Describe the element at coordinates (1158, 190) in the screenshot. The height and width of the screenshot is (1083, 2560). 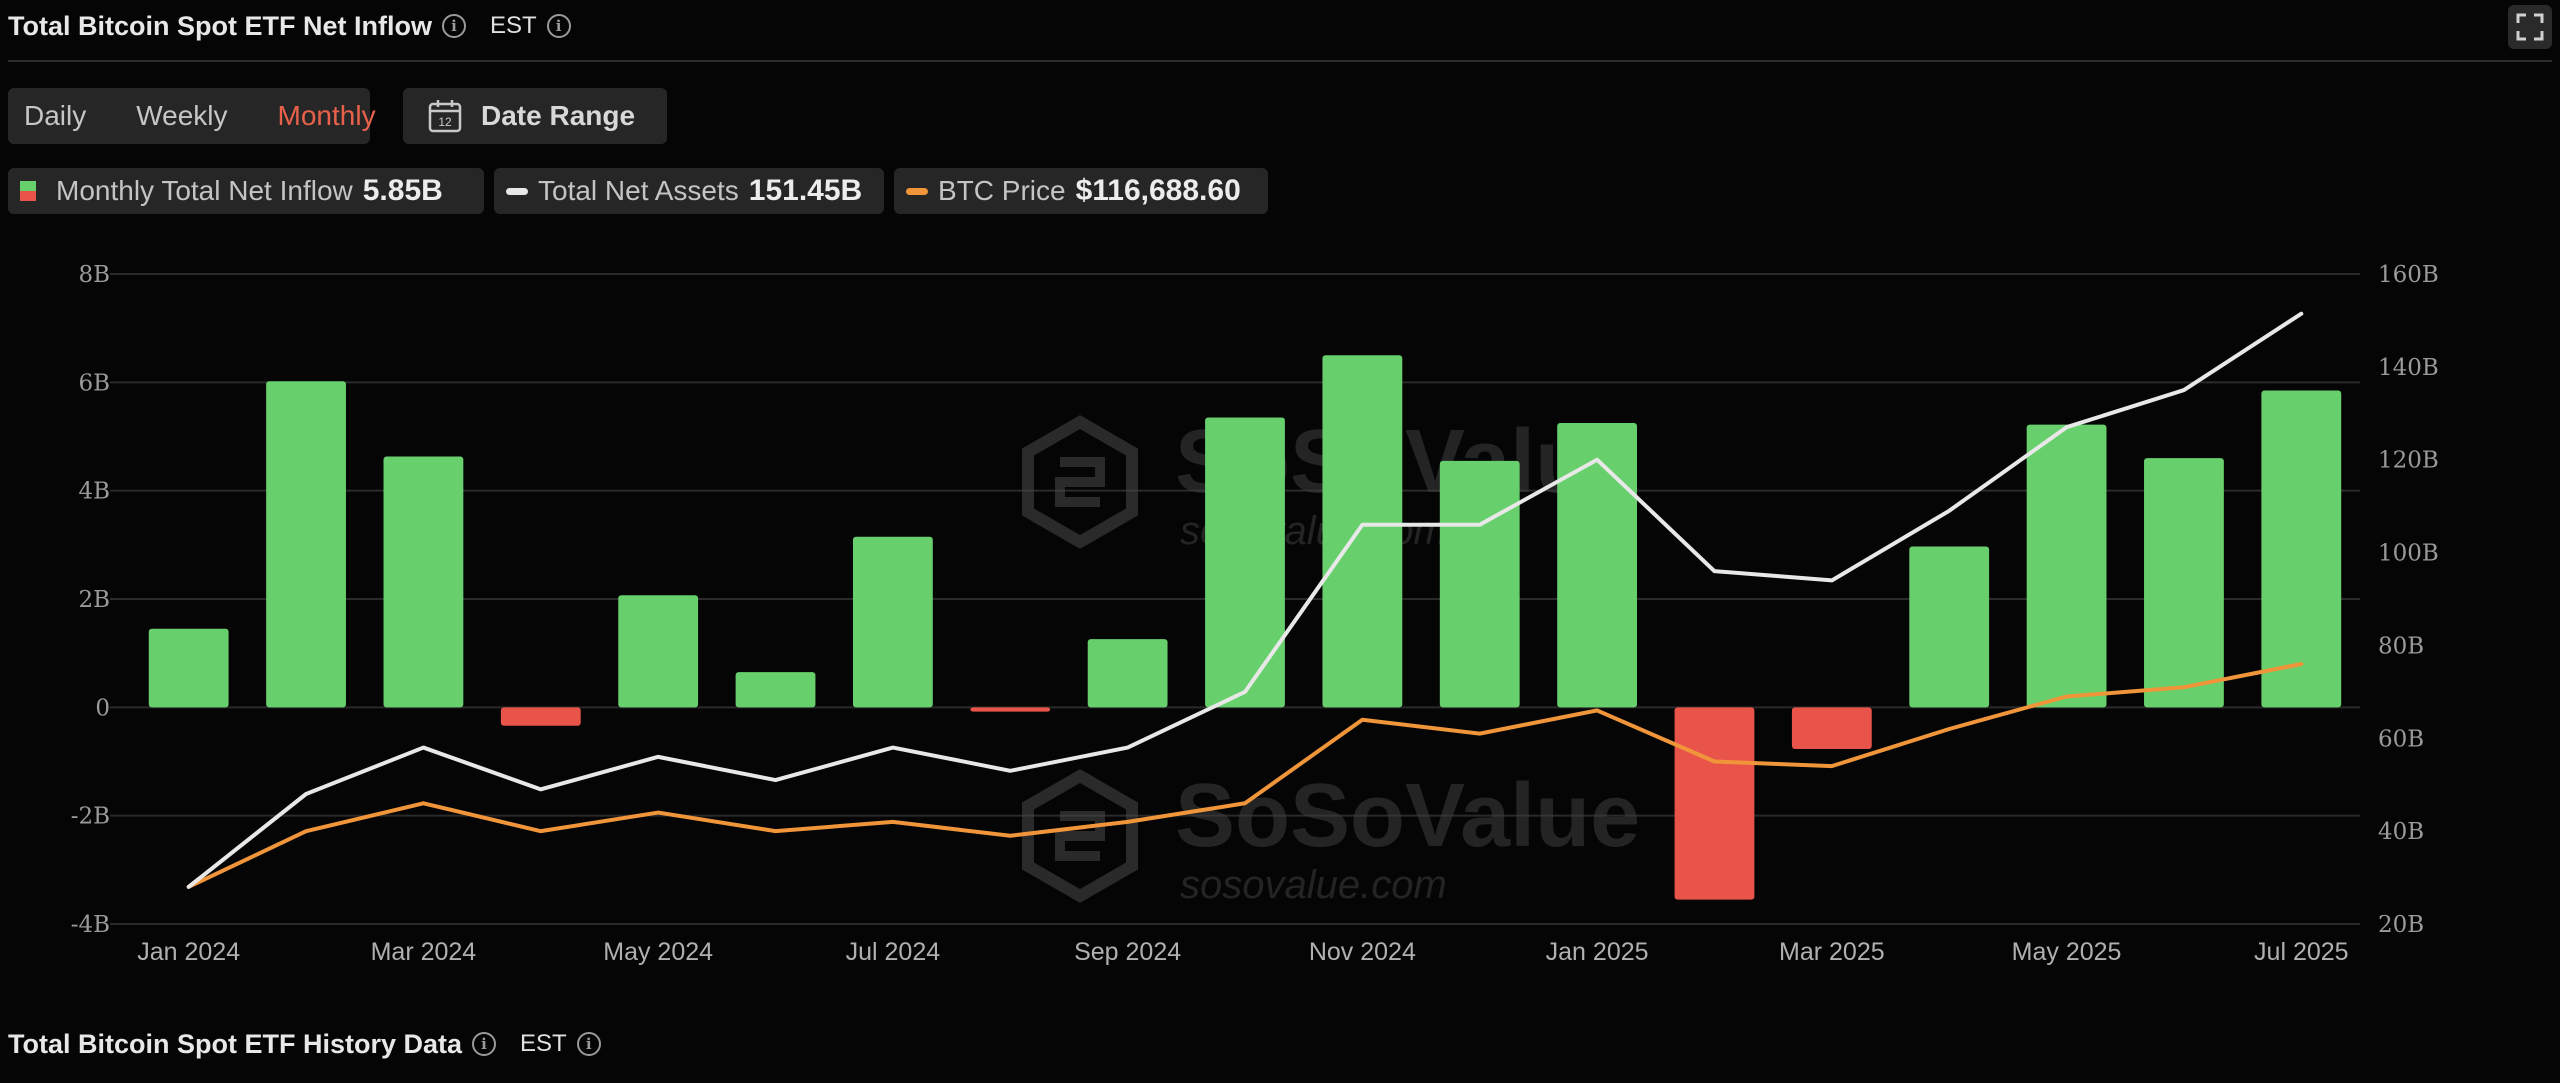
I see `legend-price-value: $116,688.60` at that location.